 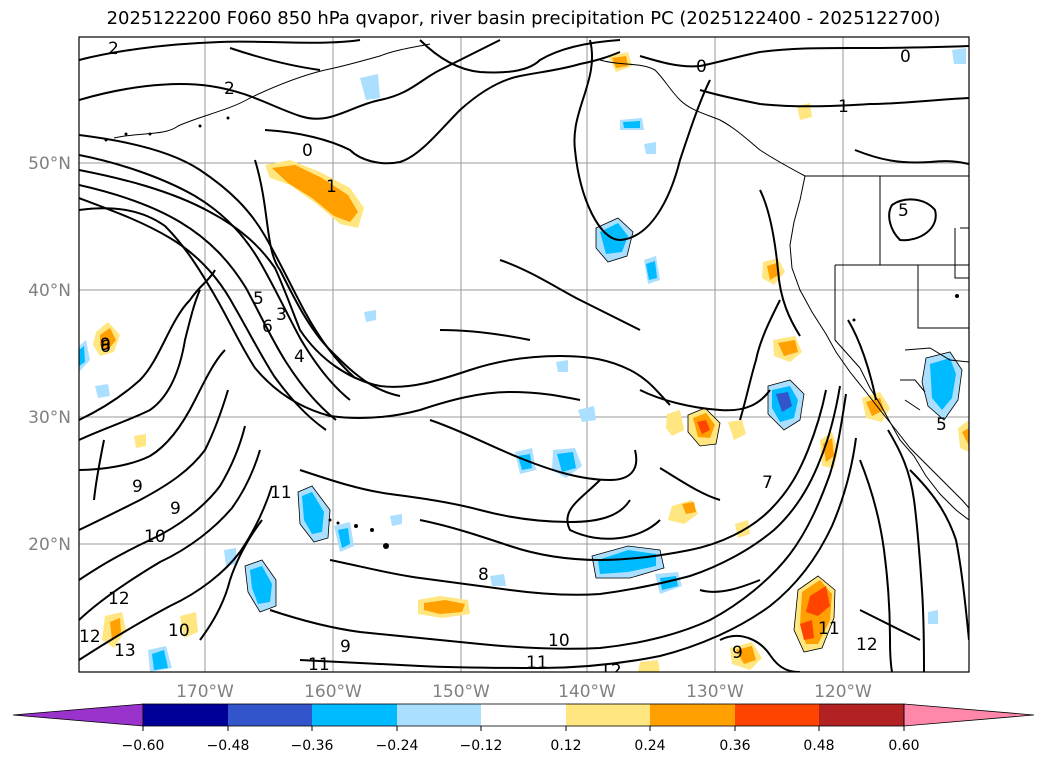 I want to click on lat-label: 40°N, so click(x=49, y=291).